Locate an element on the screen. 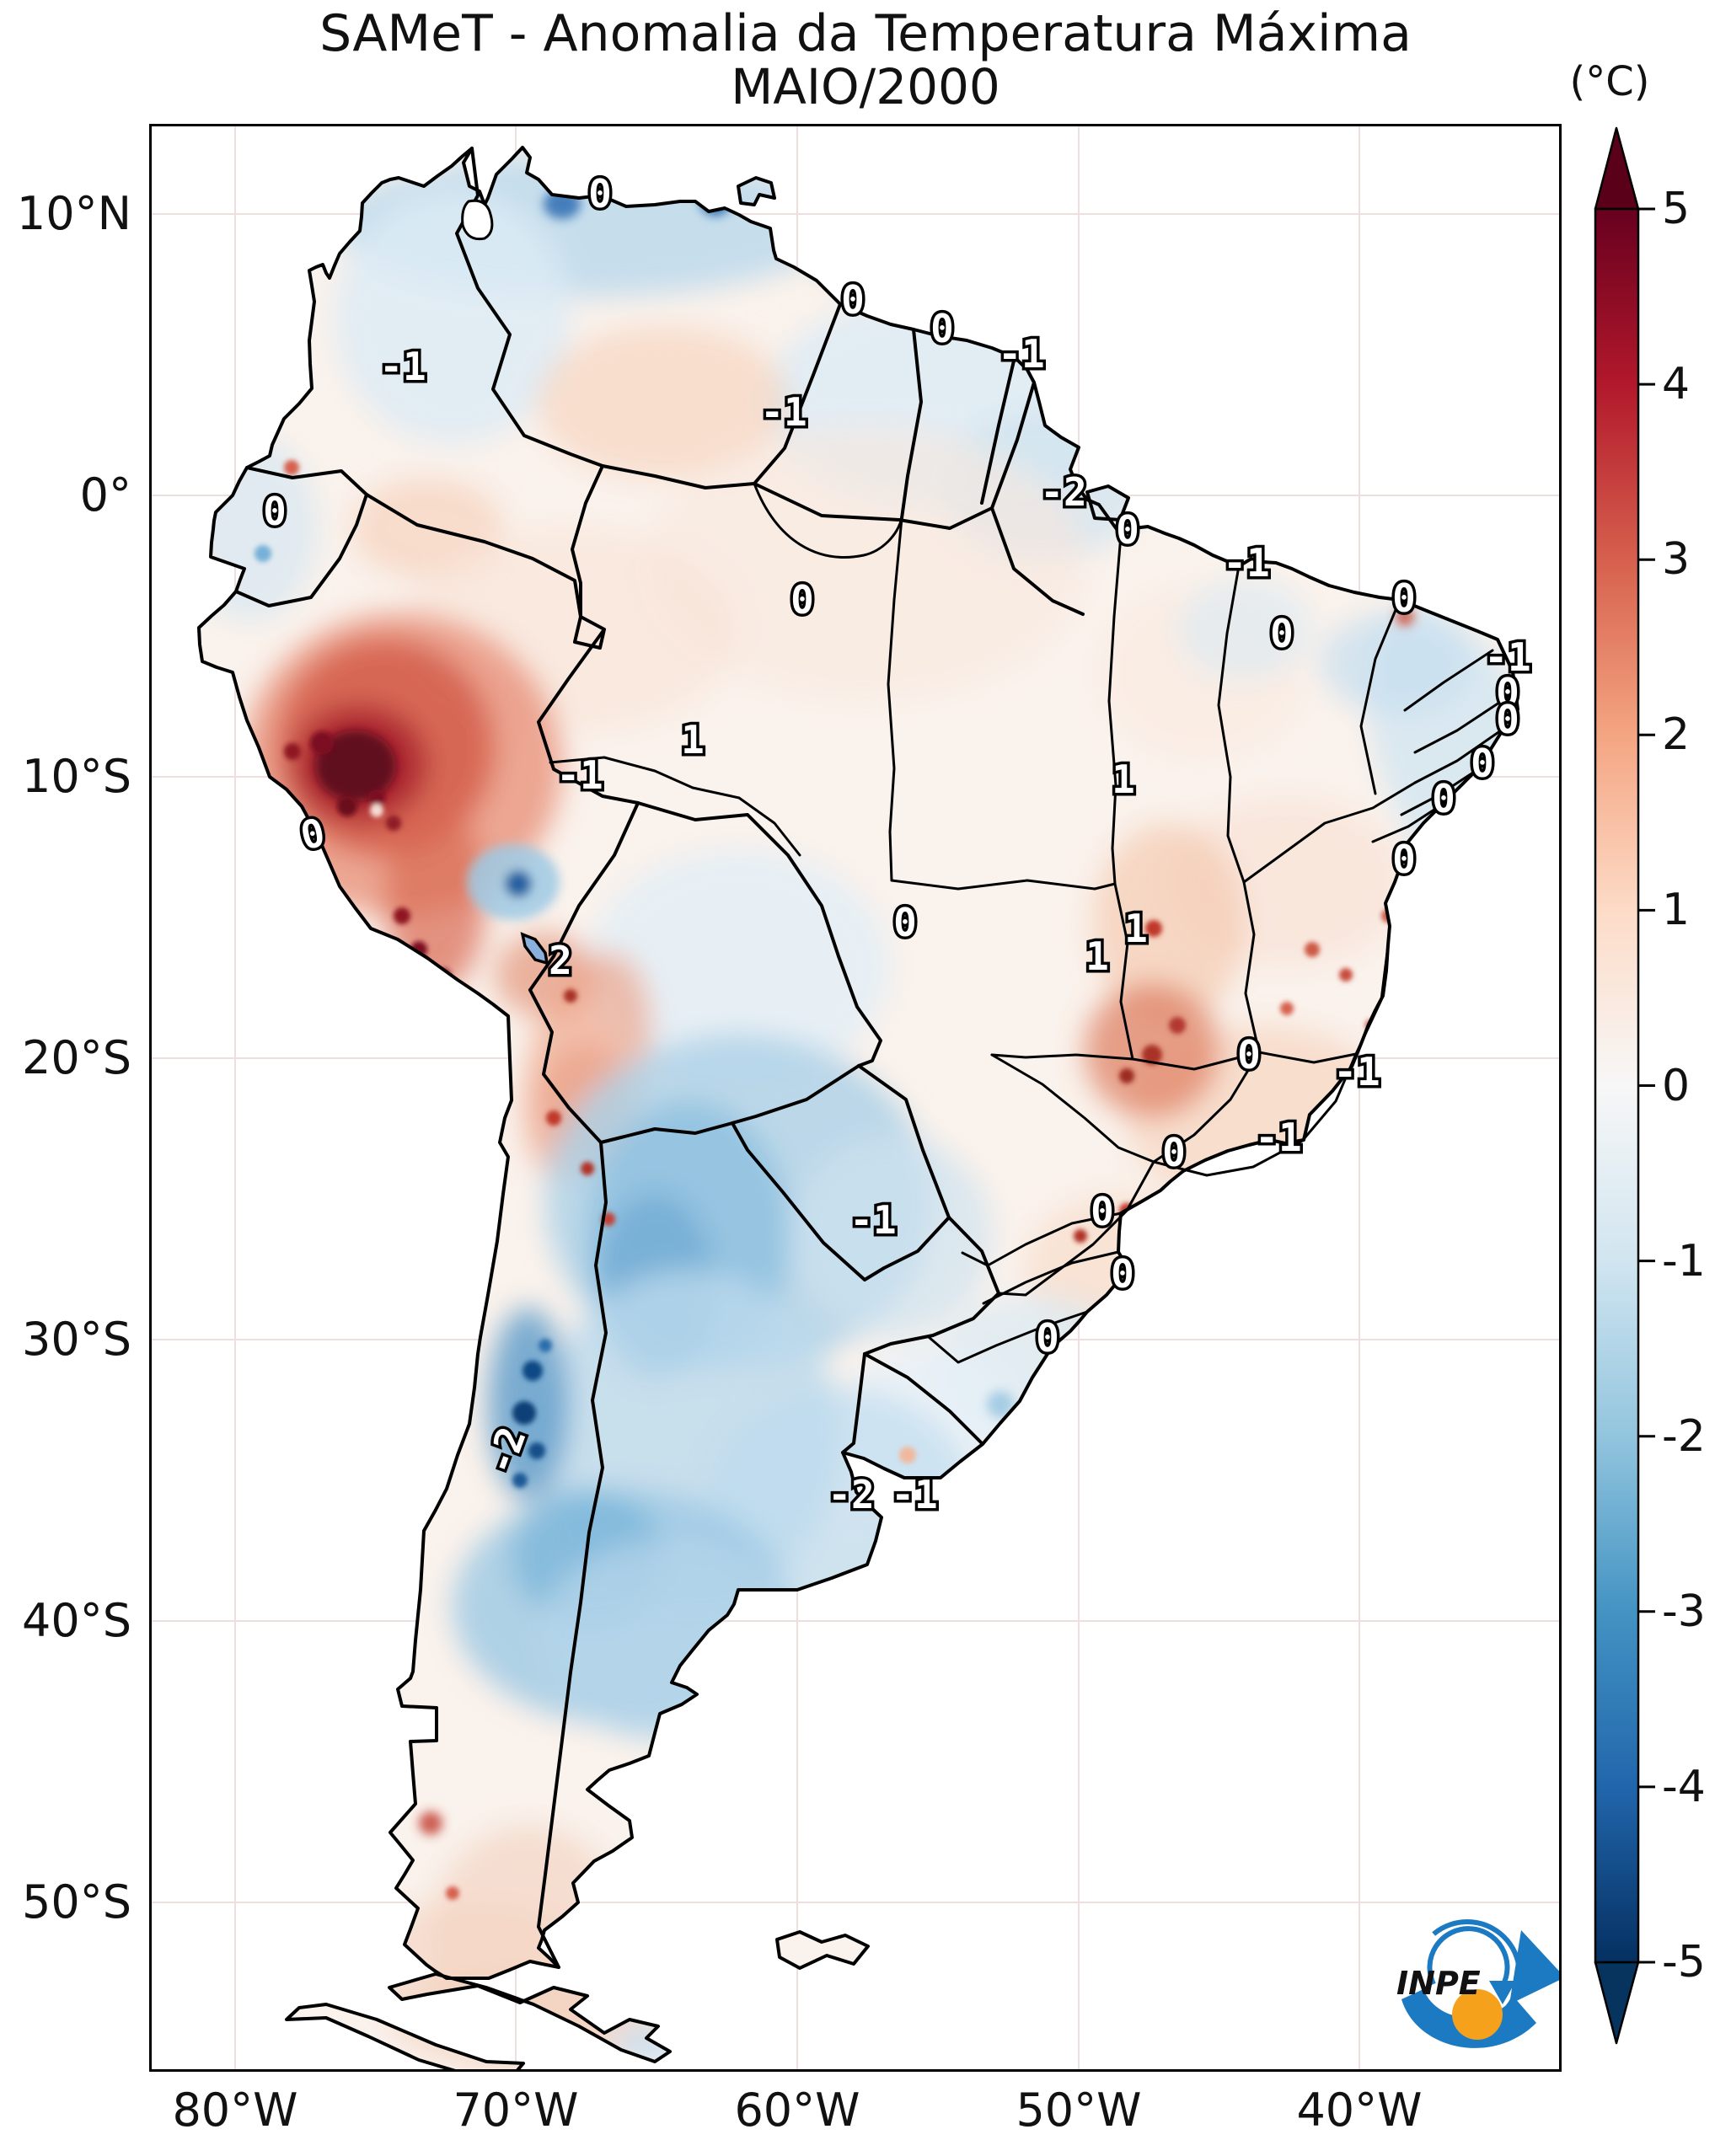 Image resolution: width=1731 pixels, height=2156 pixels. colorbar-tick-label: -1 is located at coordinates (1684, 1261).